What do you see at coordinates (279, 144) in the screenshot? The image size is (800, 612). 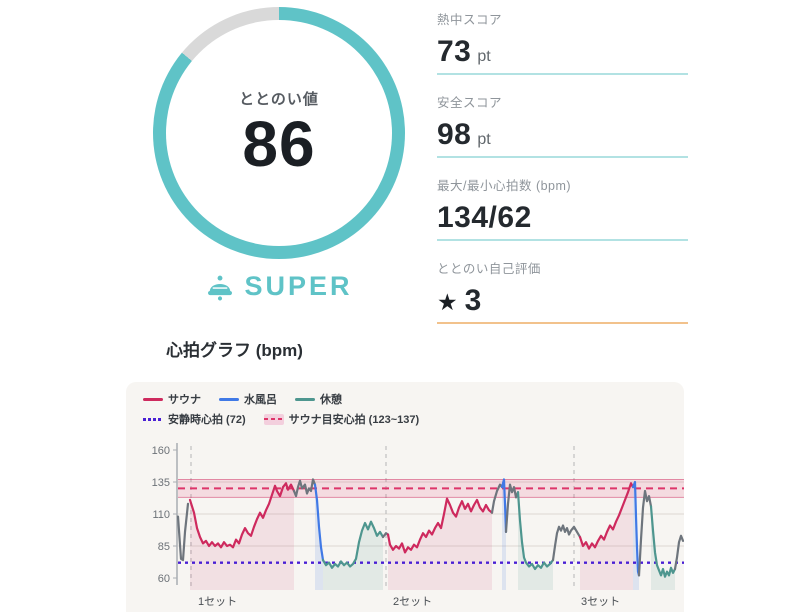 I see `gauge-value: 86` at bounding box center [279, 144].